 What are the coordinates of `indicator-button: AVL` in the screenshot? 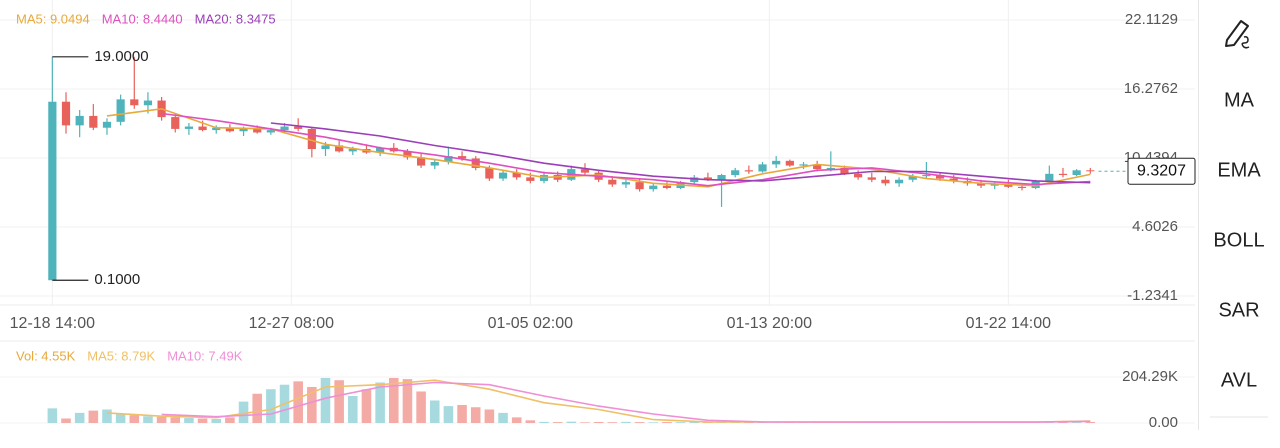 It's located at (1239, 380).